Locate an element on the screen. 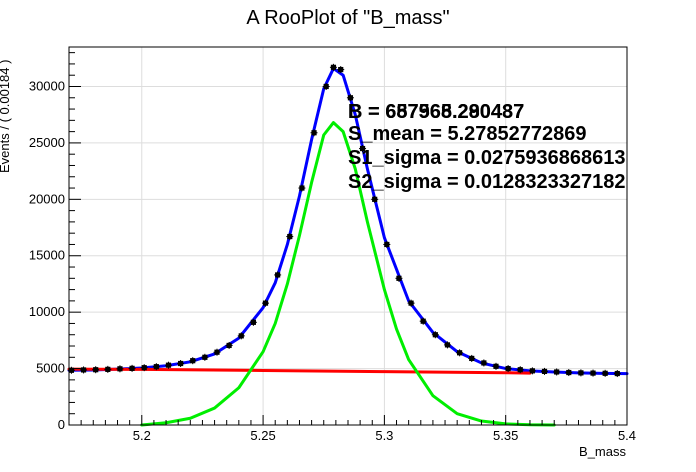  y-tick-label-5: 25000 is located at coordinates (47, 142).